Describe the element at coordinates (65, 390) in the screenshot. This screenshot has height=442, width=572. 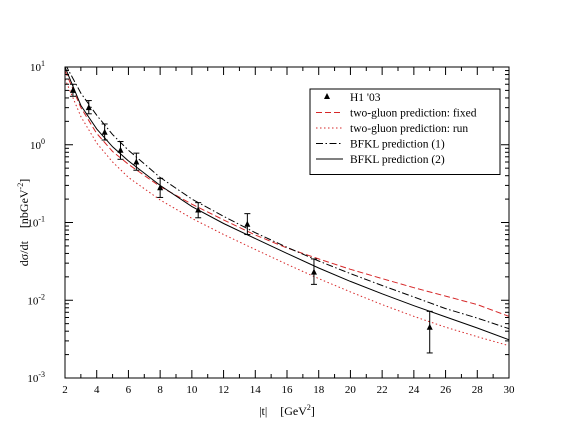
I see `x-tick-label: 2` at that location.